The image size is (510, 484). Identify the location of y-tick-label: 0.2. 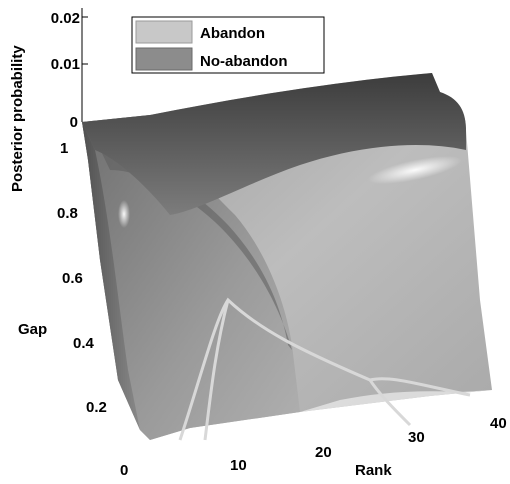
(96, 407).